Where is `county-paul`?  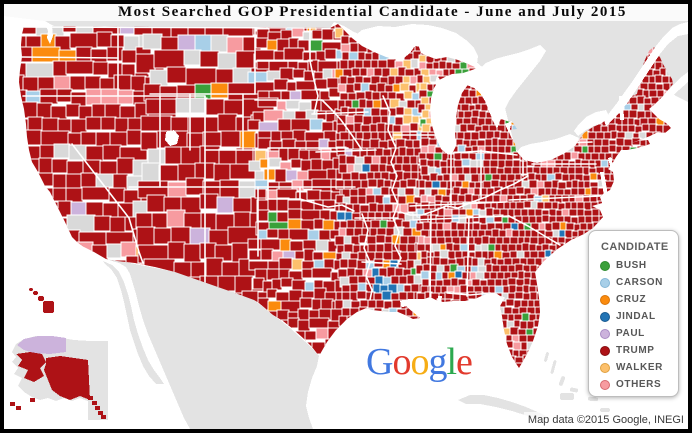
county-paul is located at coordinates (292, 175).